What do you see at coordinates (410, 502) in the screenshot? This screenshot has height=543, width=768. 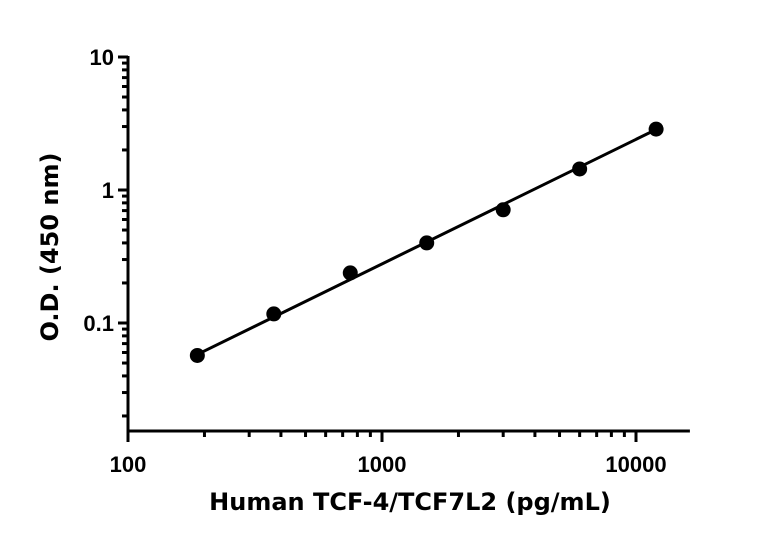 I see `x-axis-title: Human TCF-4/TCF7L2 (pg/mL)` at bounding box center [410, 502].